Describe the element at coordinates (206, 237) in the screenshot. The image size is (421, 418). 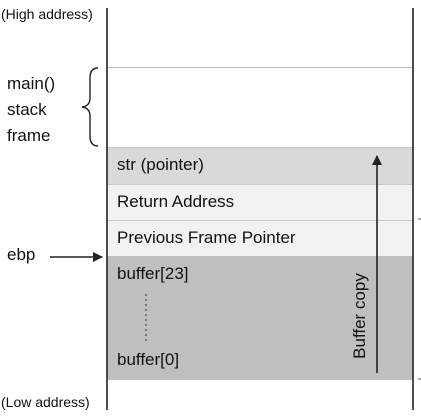
I see `previous-frame-pointer-label: Previous Frame Pointer` at that location.